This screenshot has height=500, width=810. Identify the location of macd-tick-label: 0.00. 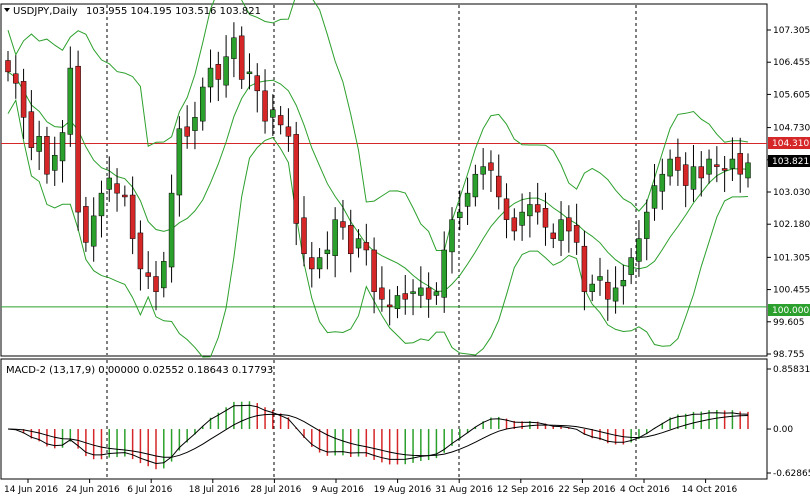
(783, 430).